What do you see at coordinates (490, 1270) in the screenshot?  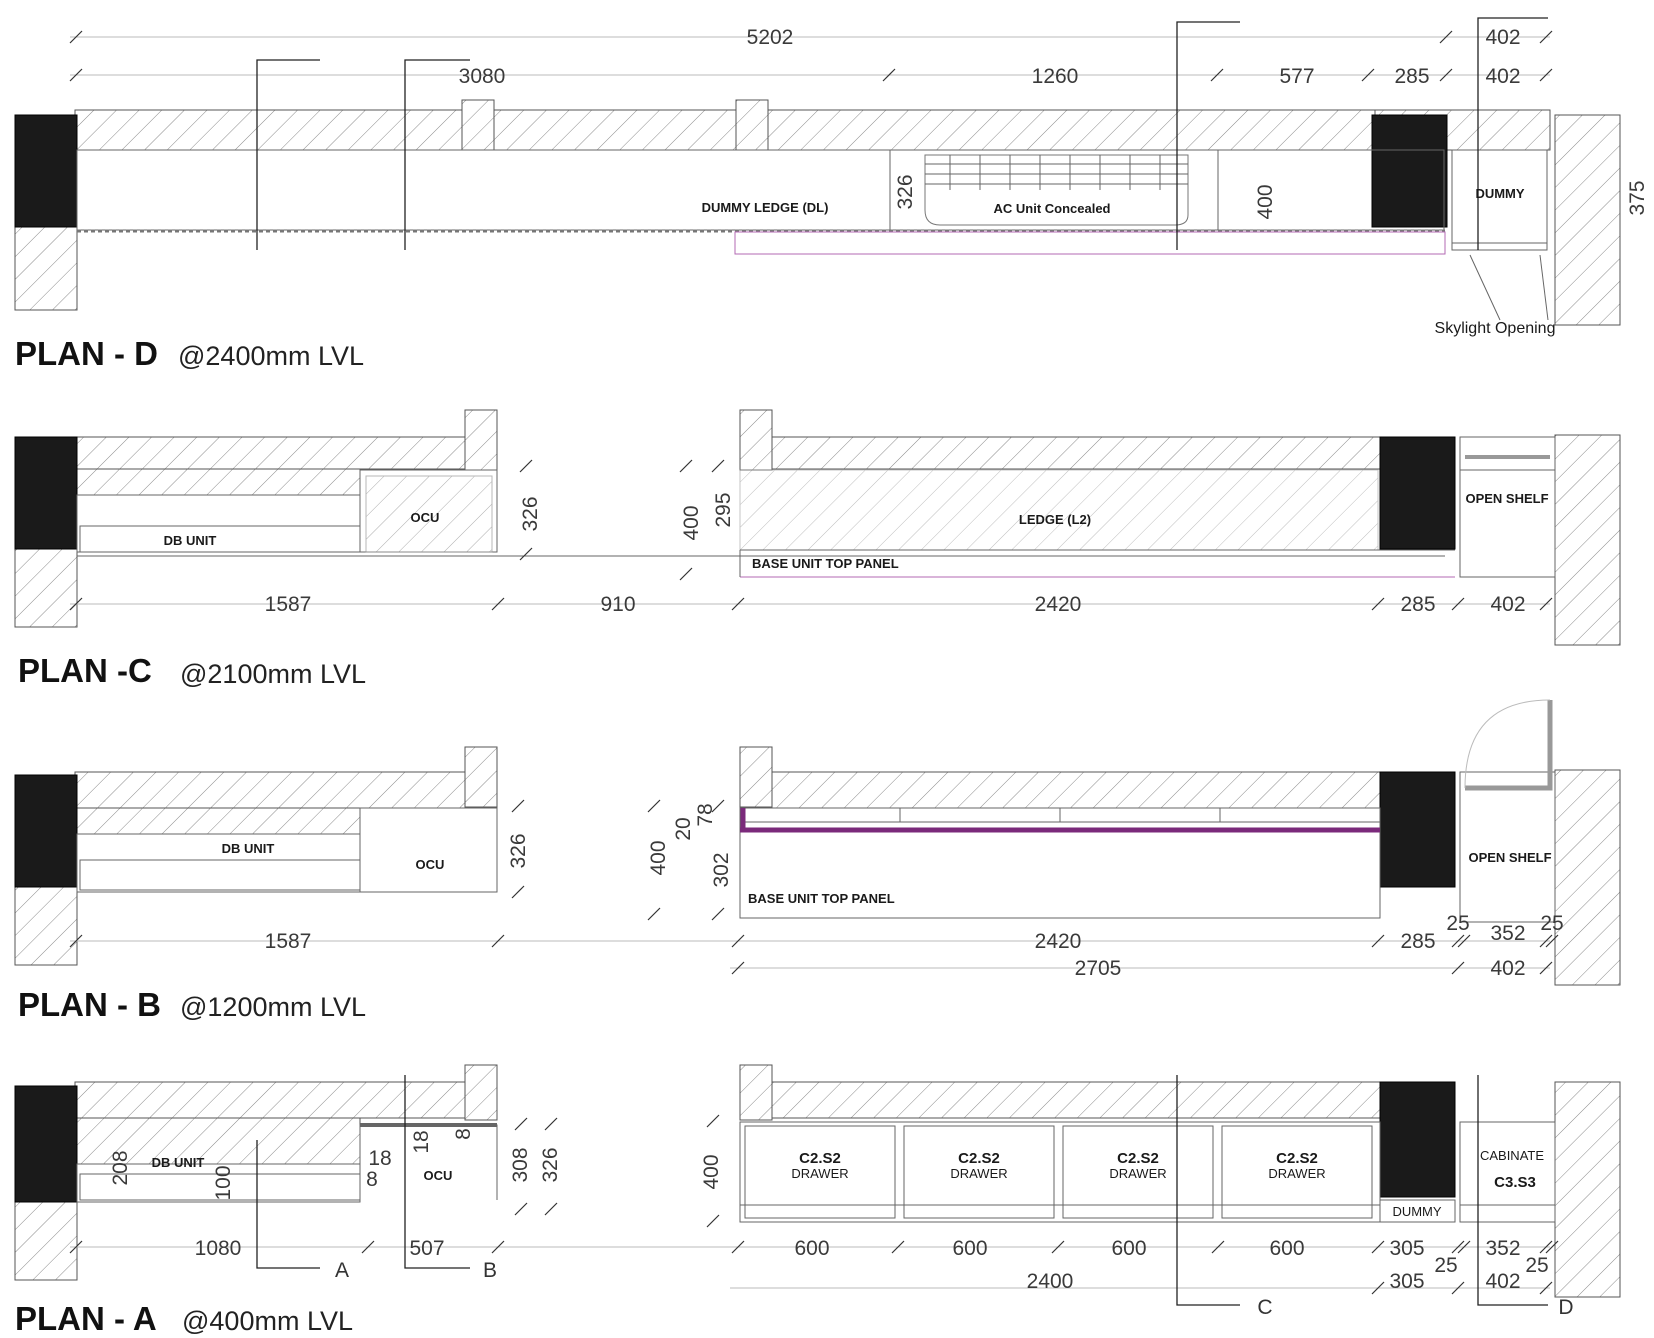 I see `section-marker-b: B` at bounding box center [490, 1270].